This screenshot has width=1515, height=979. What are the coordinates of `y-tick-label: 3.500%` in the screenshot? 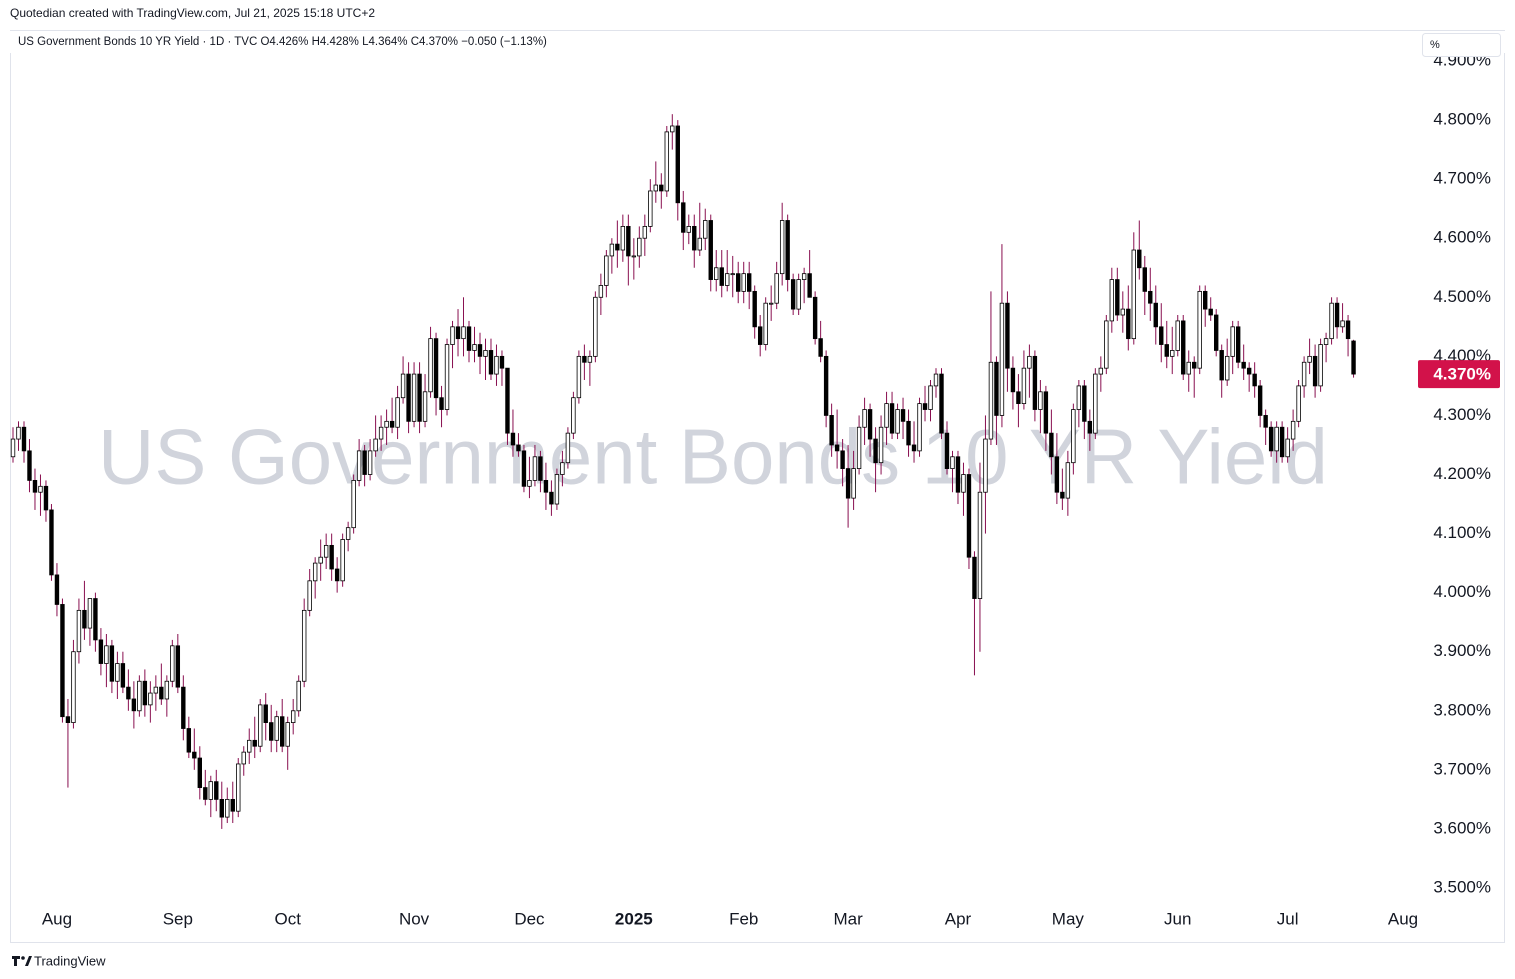 It's located at (1462, 886).